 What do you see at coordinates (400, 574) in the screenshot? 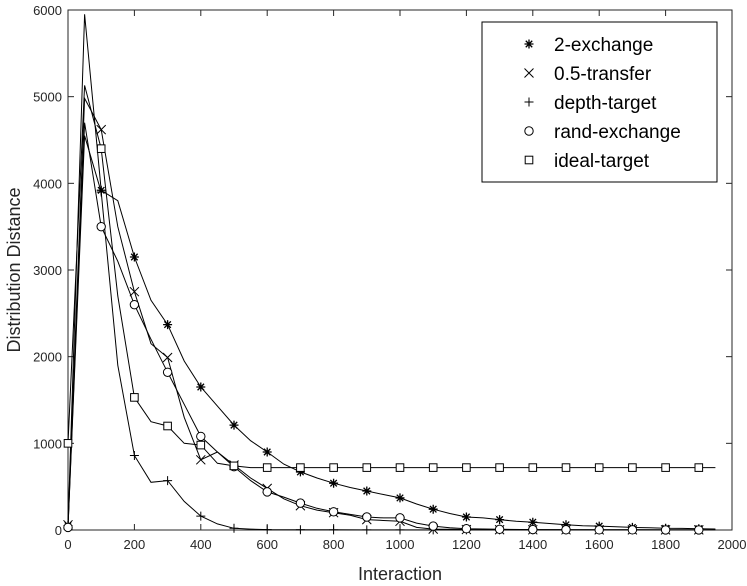
I see `x-axis-title: Interaction` at bounding box center [400, 574].